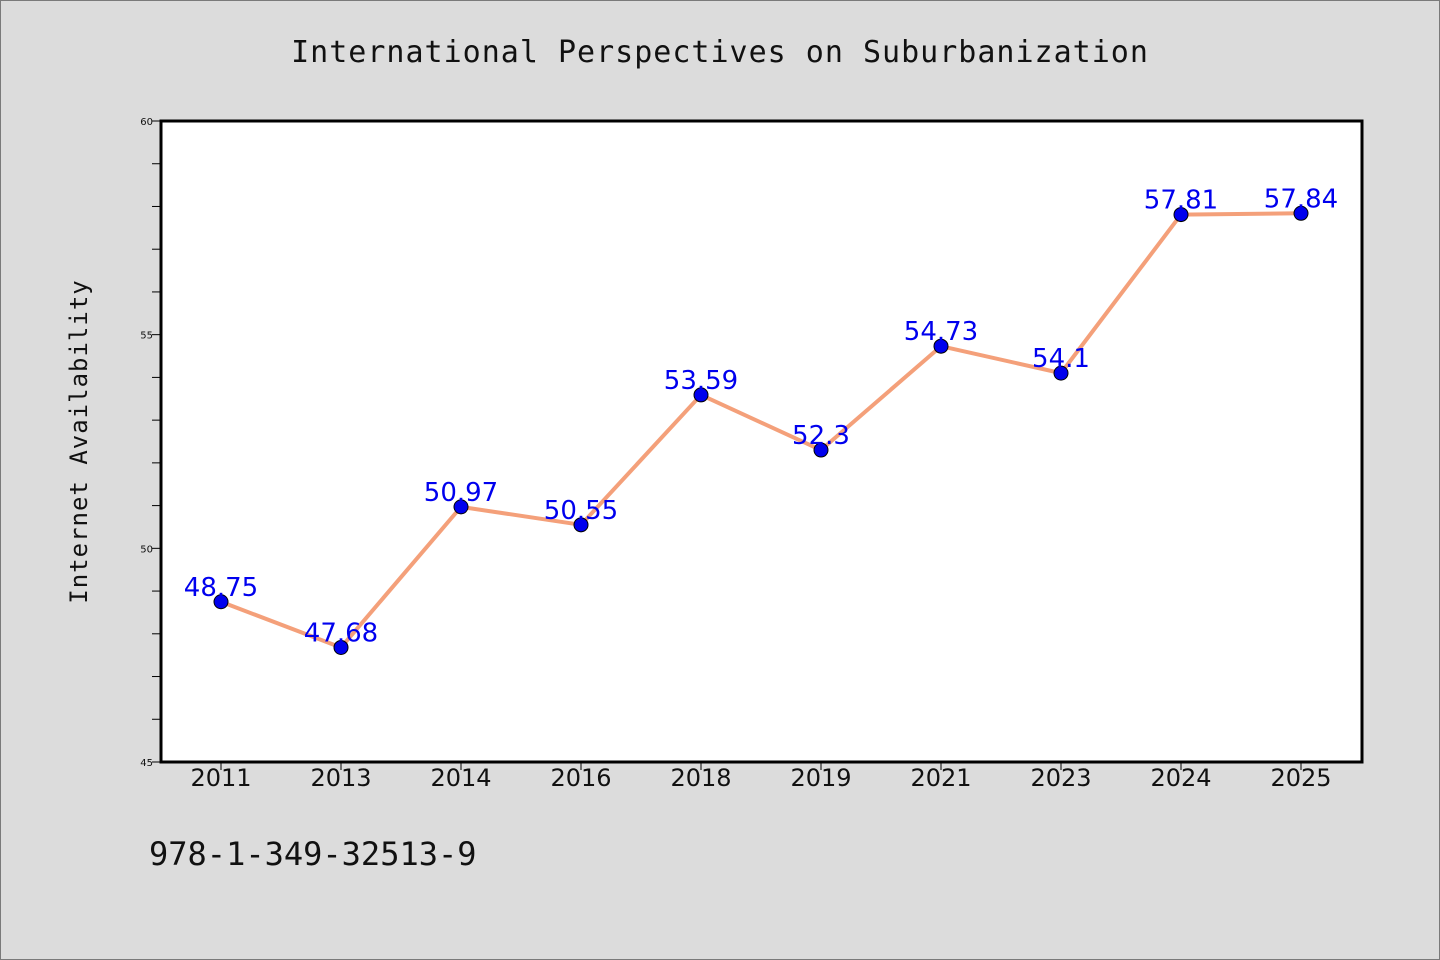  What do you see at coordinates (460, 778) in the screenshot?
I see `x-tick-label: 2014` at bounding box center [460, 778].